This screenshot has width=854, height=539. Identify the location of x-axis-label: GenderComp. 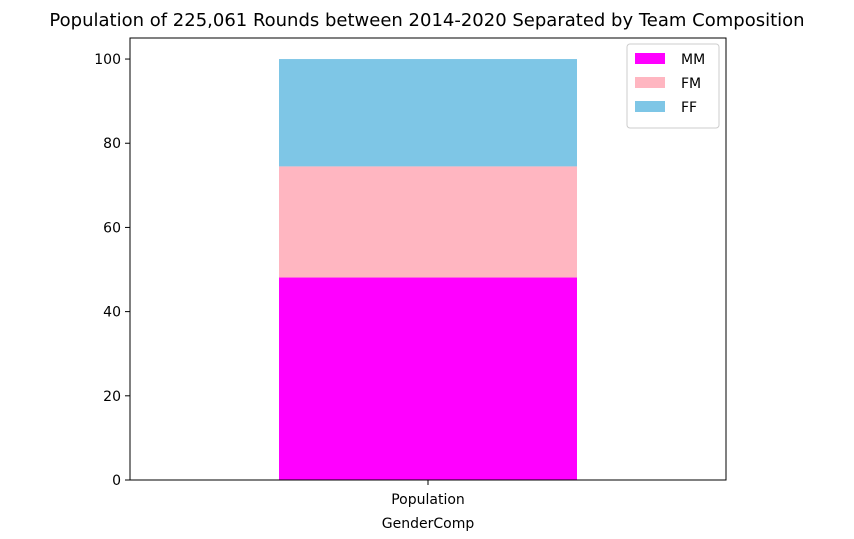
(428, 524).